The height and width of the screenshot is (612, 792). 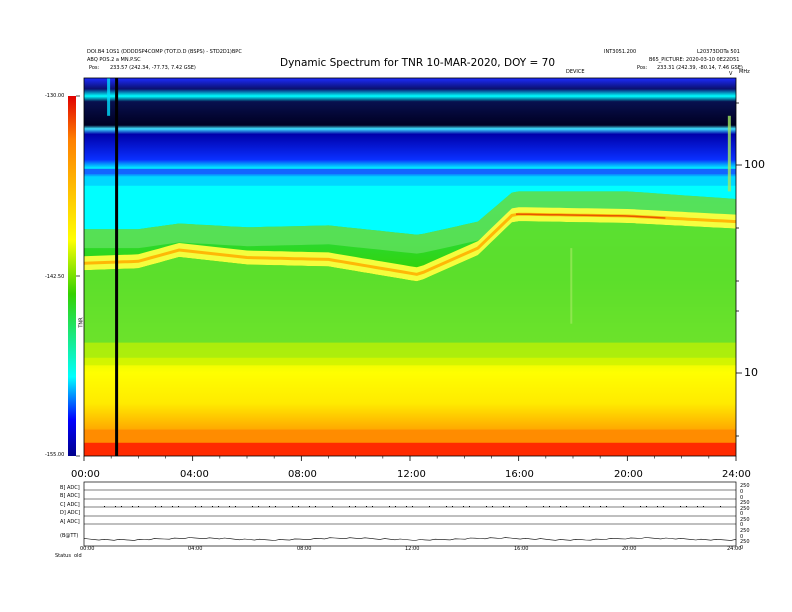 I want to click on device-marker-label: DEVICE, so click(x=575, y=72).